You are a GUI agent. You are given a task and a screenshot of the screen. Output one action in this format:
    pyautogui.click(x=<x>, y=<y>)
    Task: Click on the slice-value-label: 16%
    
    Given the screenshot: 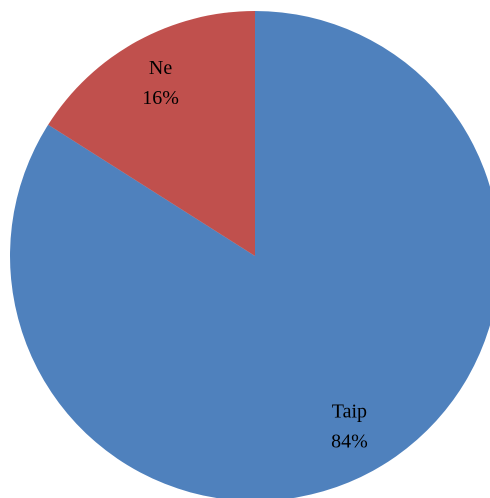 What is the action you would take?
    pyautogui.click(x=160, y=98)
    